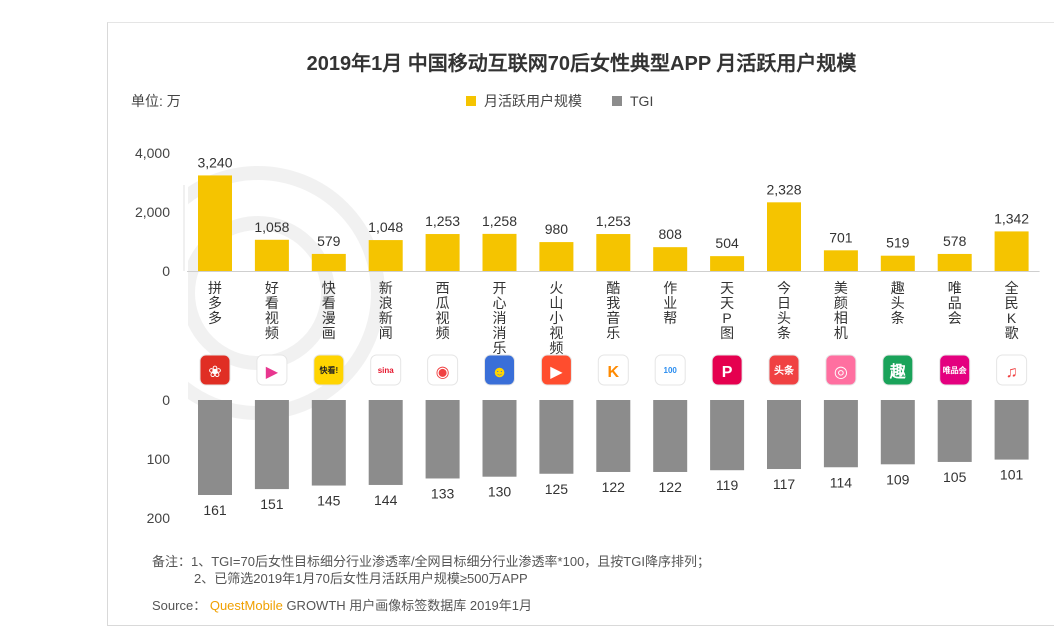 Image resolution: width=1056 pixels, height=640 pixels. Describe the element at coordinates (783, 189) in the screenshot. I see `mau-value-label: 2,328` at that location.